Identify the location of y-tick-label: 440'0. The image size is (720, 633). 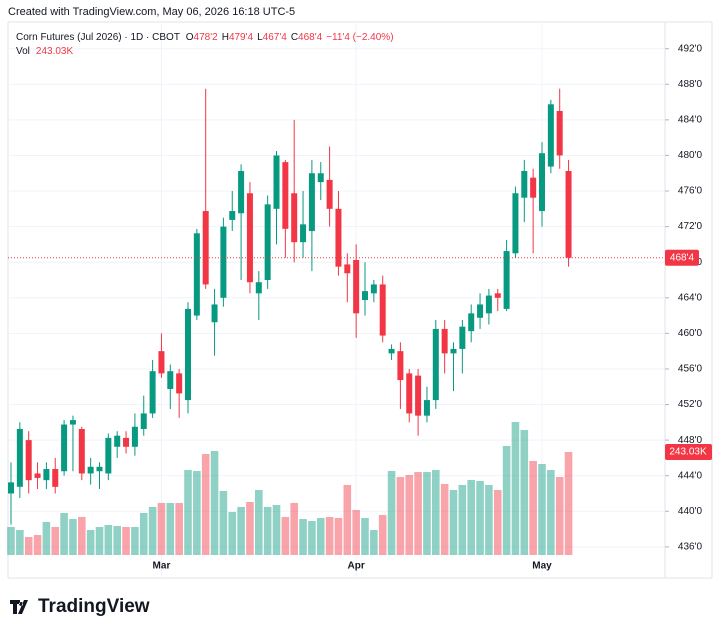
(690, 511).